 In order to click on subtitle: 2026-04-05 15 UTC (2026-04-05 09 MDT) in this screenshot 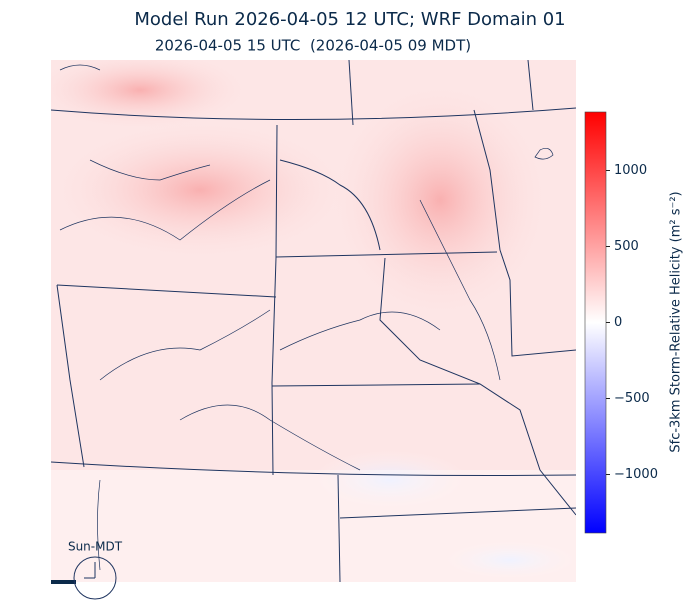, I will do `click(313, 46)`.